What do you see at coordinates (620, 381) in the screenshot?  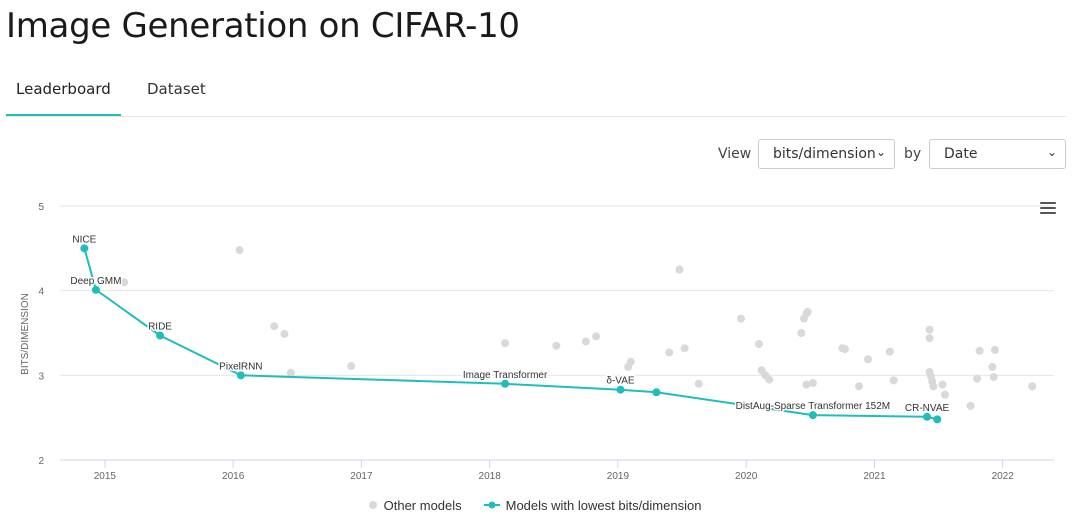 I see `data-label: δ-VAE` at bounding box center [620, 381].